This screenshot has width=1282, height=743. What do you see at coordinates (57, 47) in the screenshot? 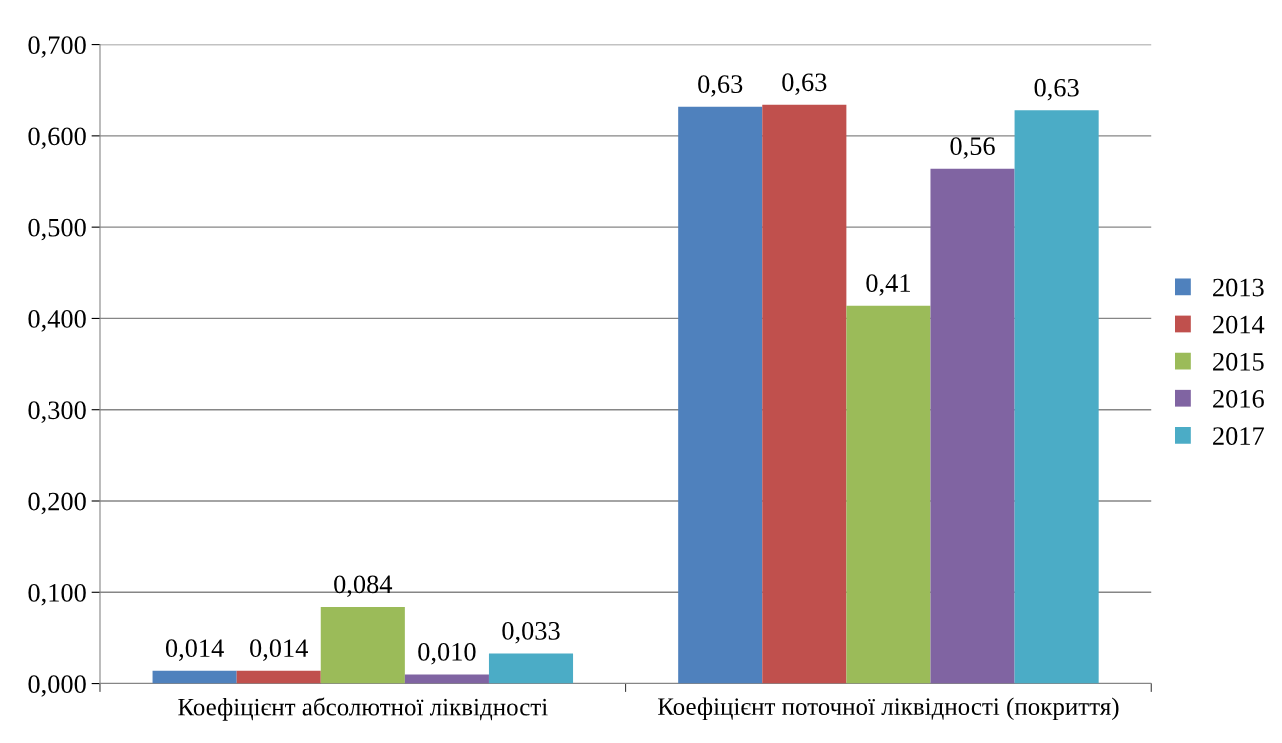
I see `y-tick-label: 0,700` at bounding box center [57, 47].